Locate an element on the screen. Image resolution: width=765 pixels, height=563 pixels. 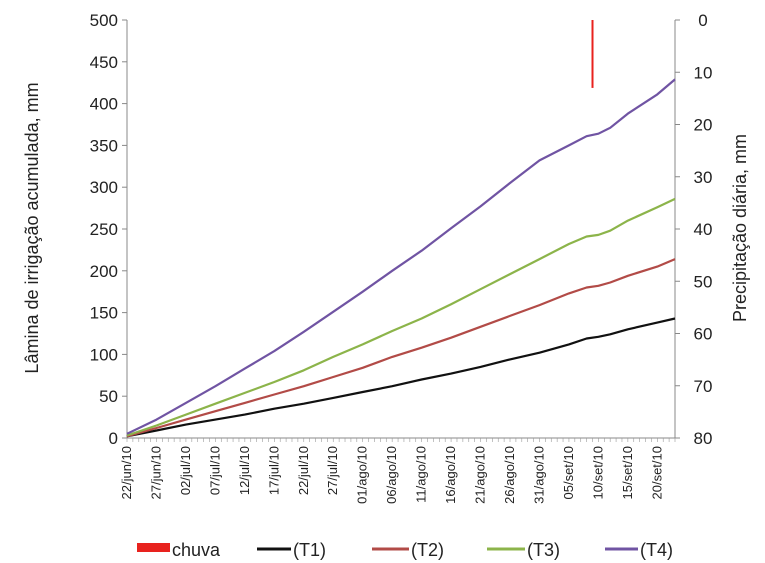
x-tick-label: 20/set/10 is located at coordinates (656, 473).